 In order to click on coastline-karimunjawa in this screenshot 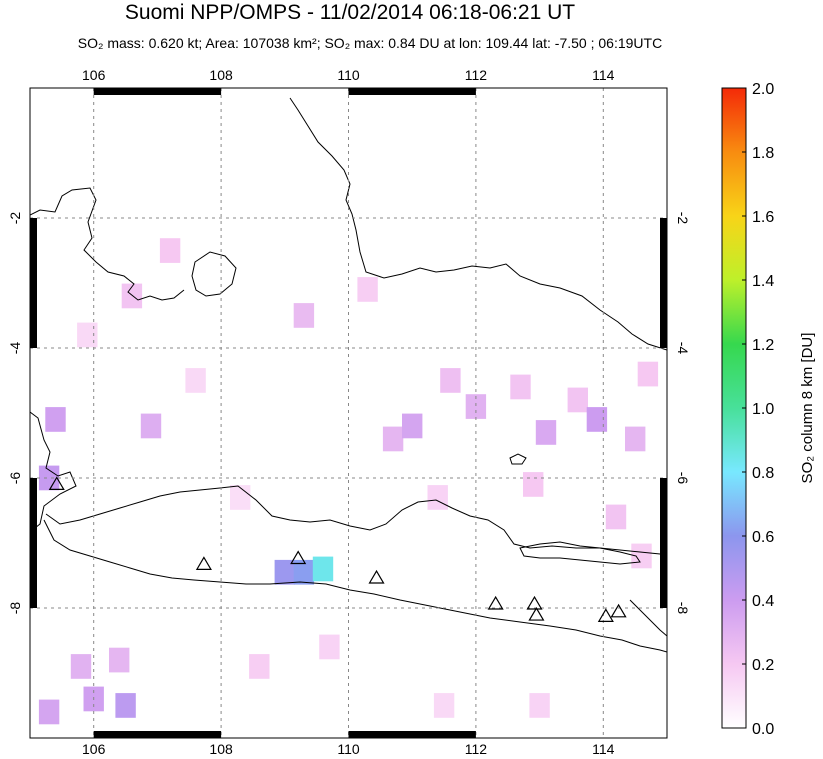, I will do `click(518, 459)`.